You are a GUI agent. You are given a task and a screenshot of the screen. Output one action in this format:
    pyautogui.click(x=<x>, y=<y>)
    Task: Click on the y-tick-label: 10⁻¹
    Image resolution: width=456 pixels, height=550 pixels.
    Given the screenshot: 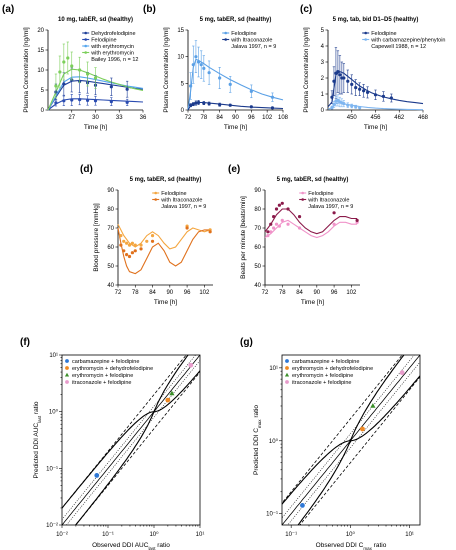 What is the action you would take?
    pyautogui.click(x=272, y=515)
    